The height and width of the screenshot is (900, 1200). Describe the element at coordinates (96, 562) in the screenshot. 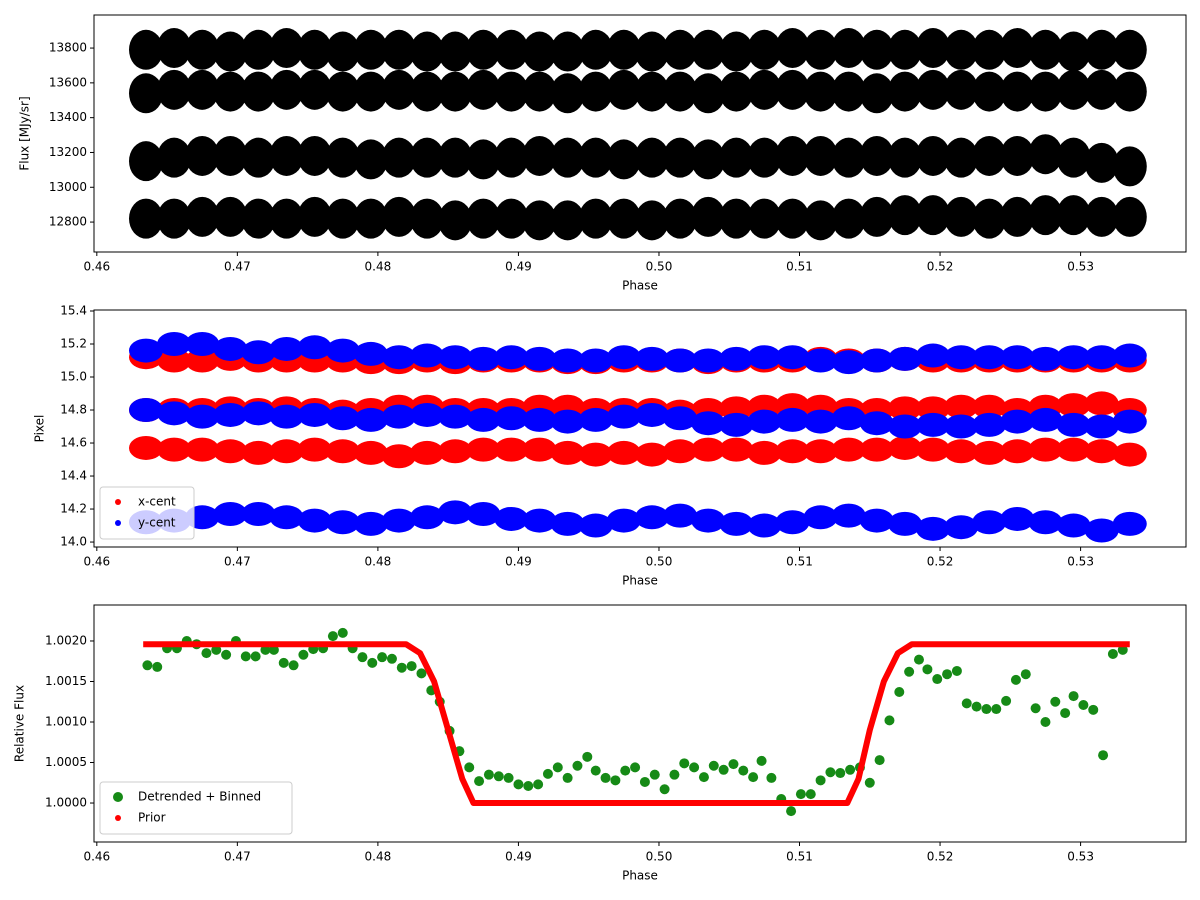

I see `x-tick-label: 0.46` at that location.